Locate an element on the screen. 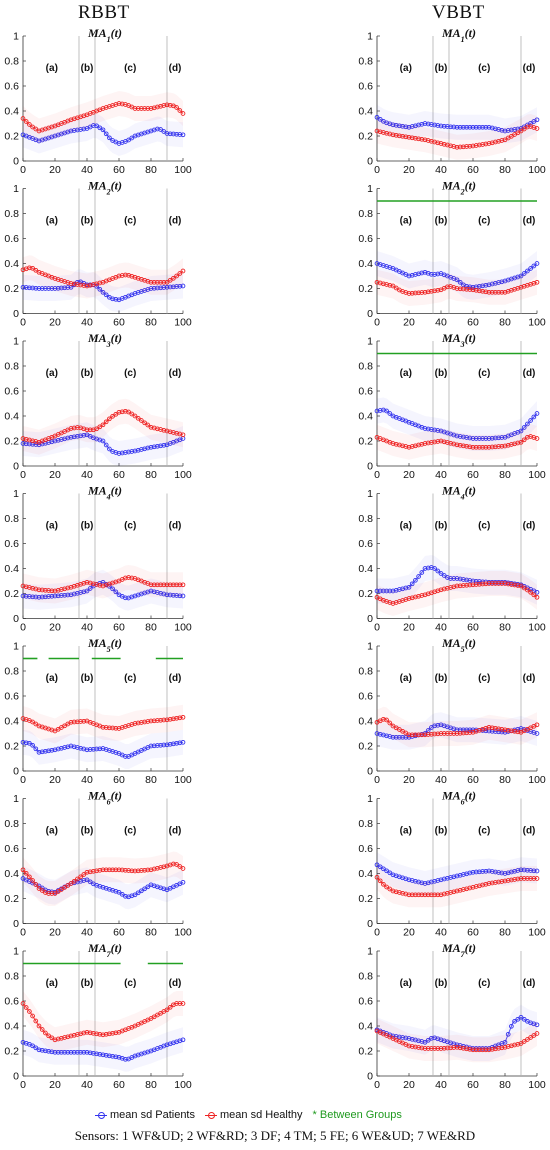  phase-label: (d) is located at coordinates (529, 221).